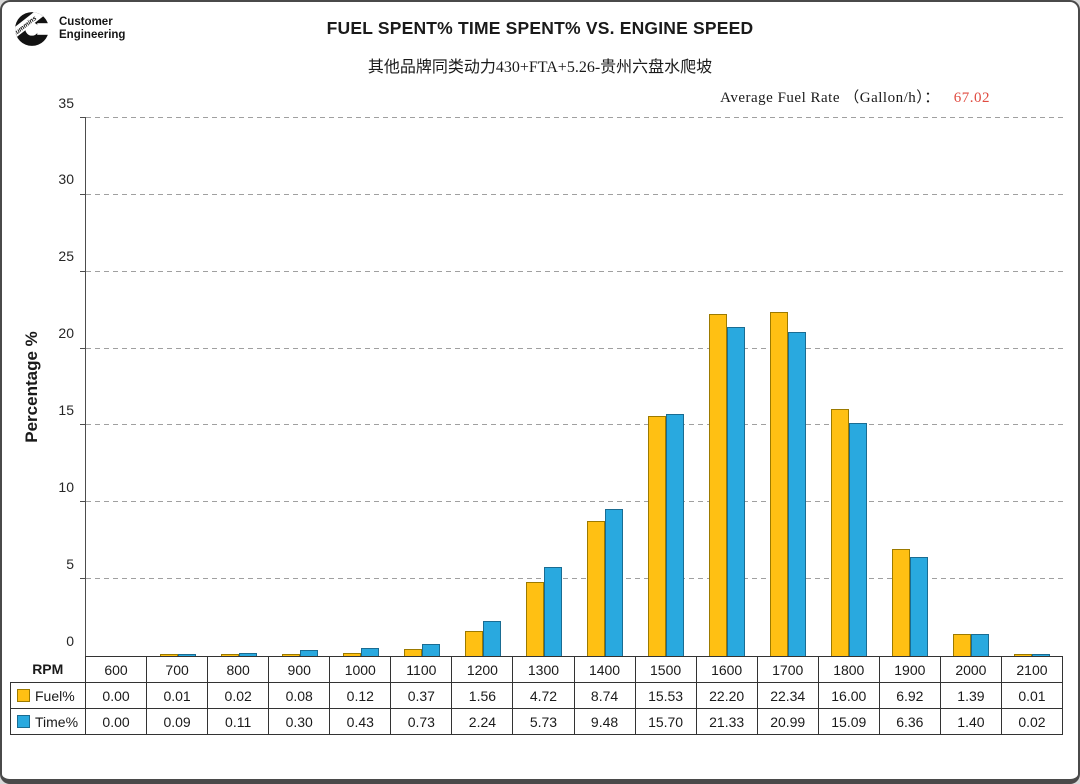 The height and width of the screenshot is (784, 1080). I want to click on chart-subtitle: 其他品牌同类动力430+FTA+5.26-贵州六盘水爬坡, so click(540, 67).